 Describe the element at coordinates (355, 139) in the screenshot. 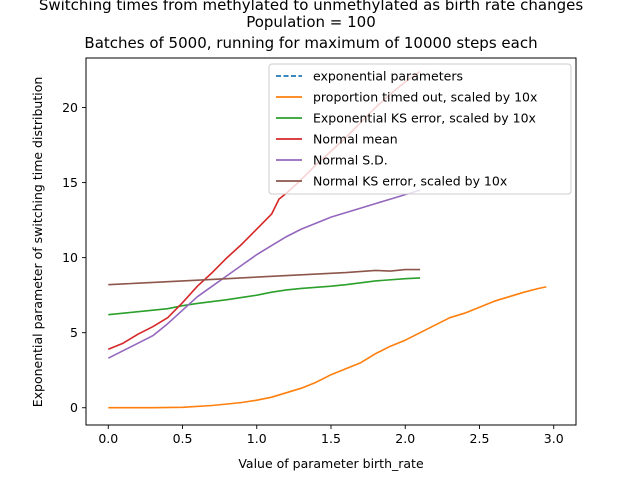

I see `legend-label: Normal mean` at that location.